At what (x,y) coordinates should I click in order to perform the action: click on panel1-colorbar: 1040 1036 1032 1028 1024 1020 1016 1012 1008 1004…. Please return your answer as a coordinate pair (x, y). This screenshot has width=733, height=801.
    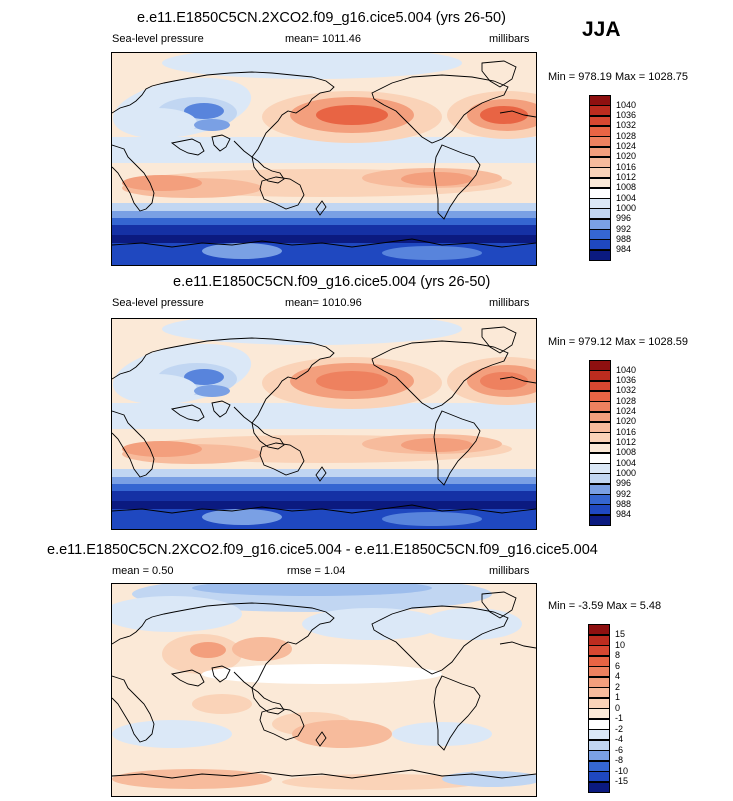
    Looking at the image, I should click on (619, 178).